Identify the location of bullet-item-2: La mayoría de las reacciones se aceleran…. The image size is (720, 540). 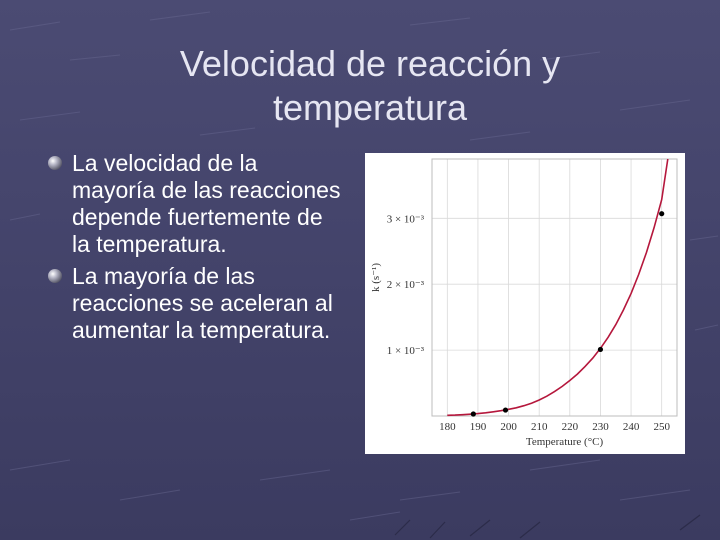
(194, 303).